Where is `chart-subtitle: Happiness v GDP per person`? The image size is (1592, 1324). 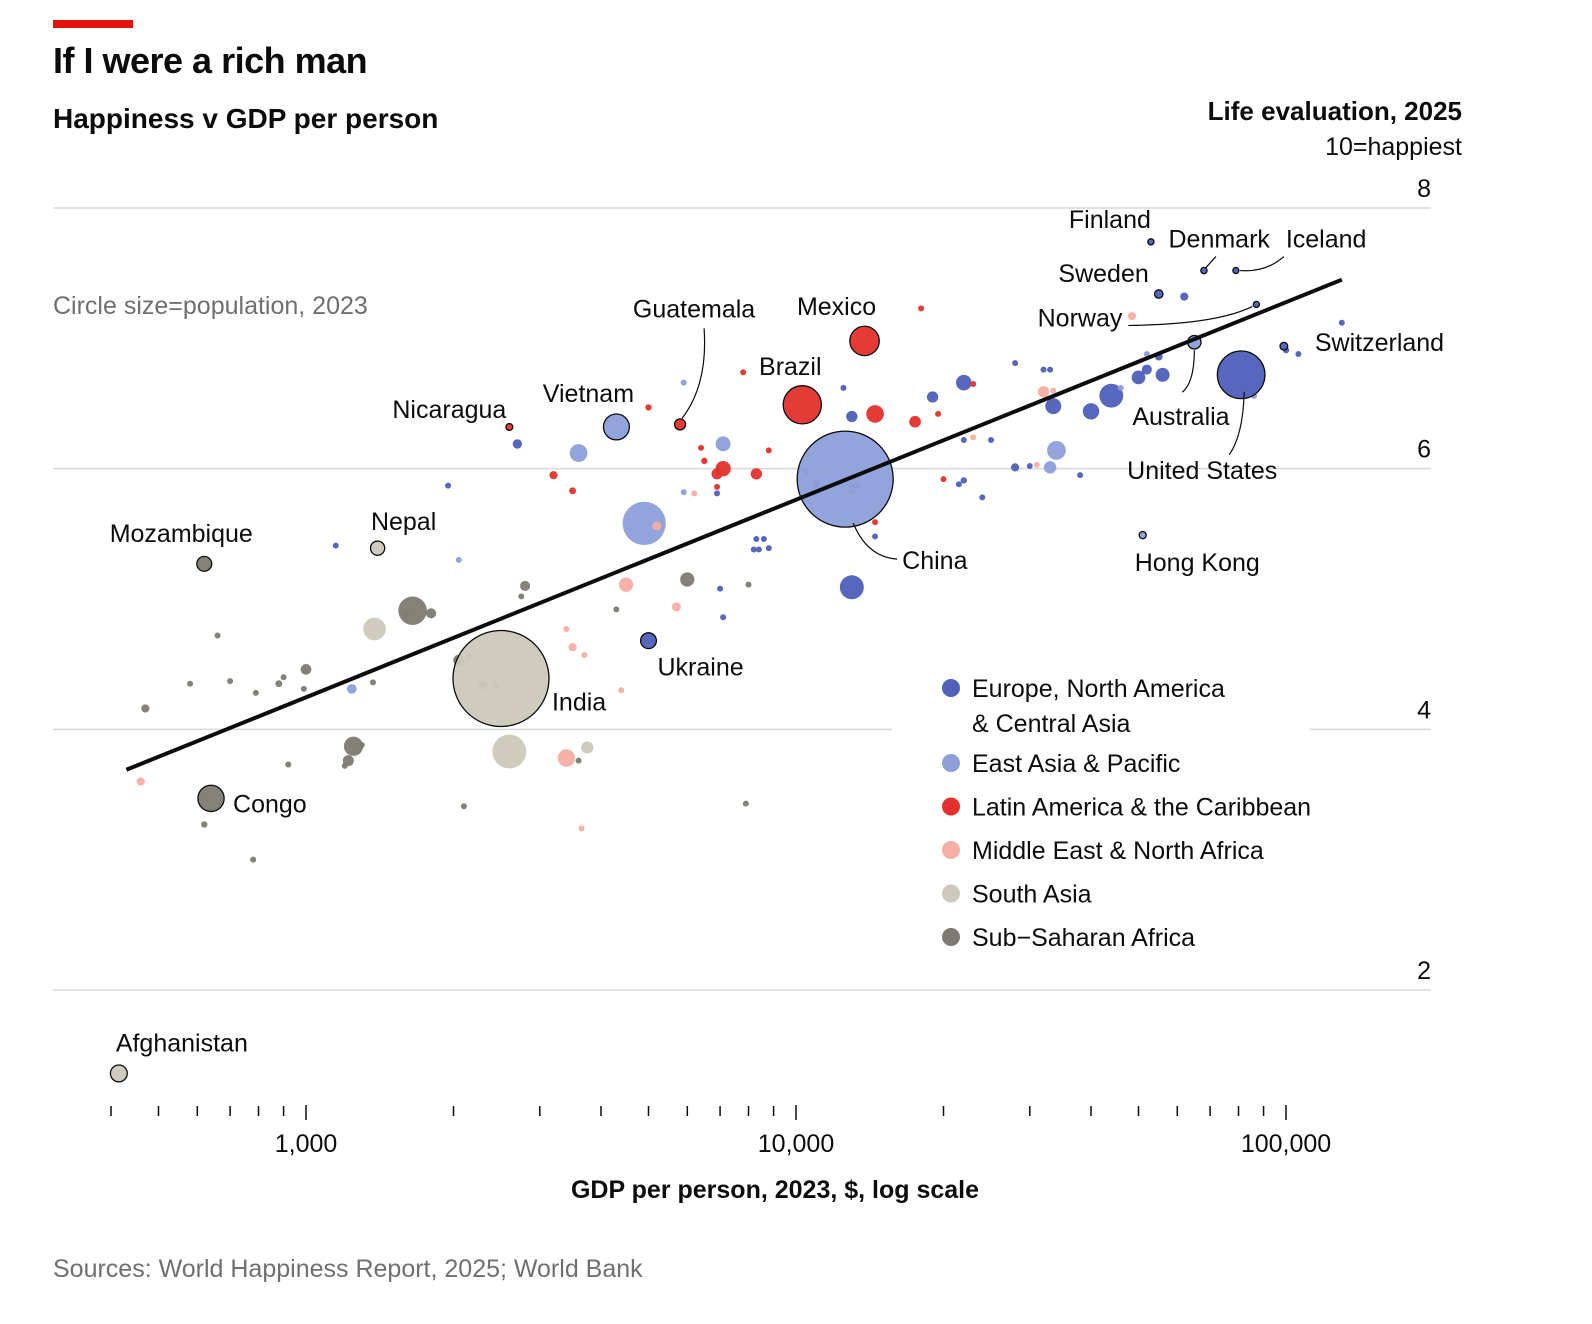
chart-subtitle: Happiness v GDP per person is located at coordinates (246, 118).